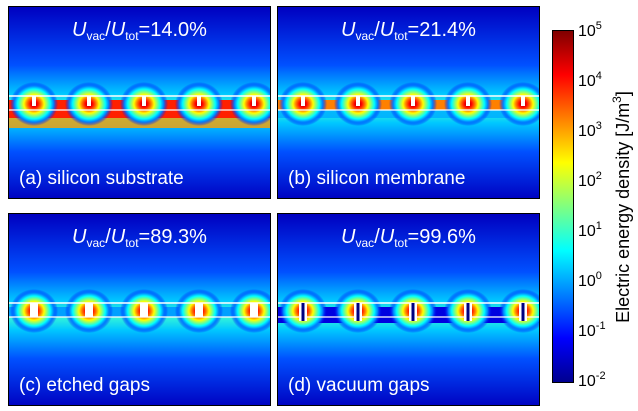 The height and width of the screenshot is (411, 638). What do you see at coordinates (590, 130) in the screenshot?
I see `colorbar-tick-label: 10³` at bounding box center [590, 130].